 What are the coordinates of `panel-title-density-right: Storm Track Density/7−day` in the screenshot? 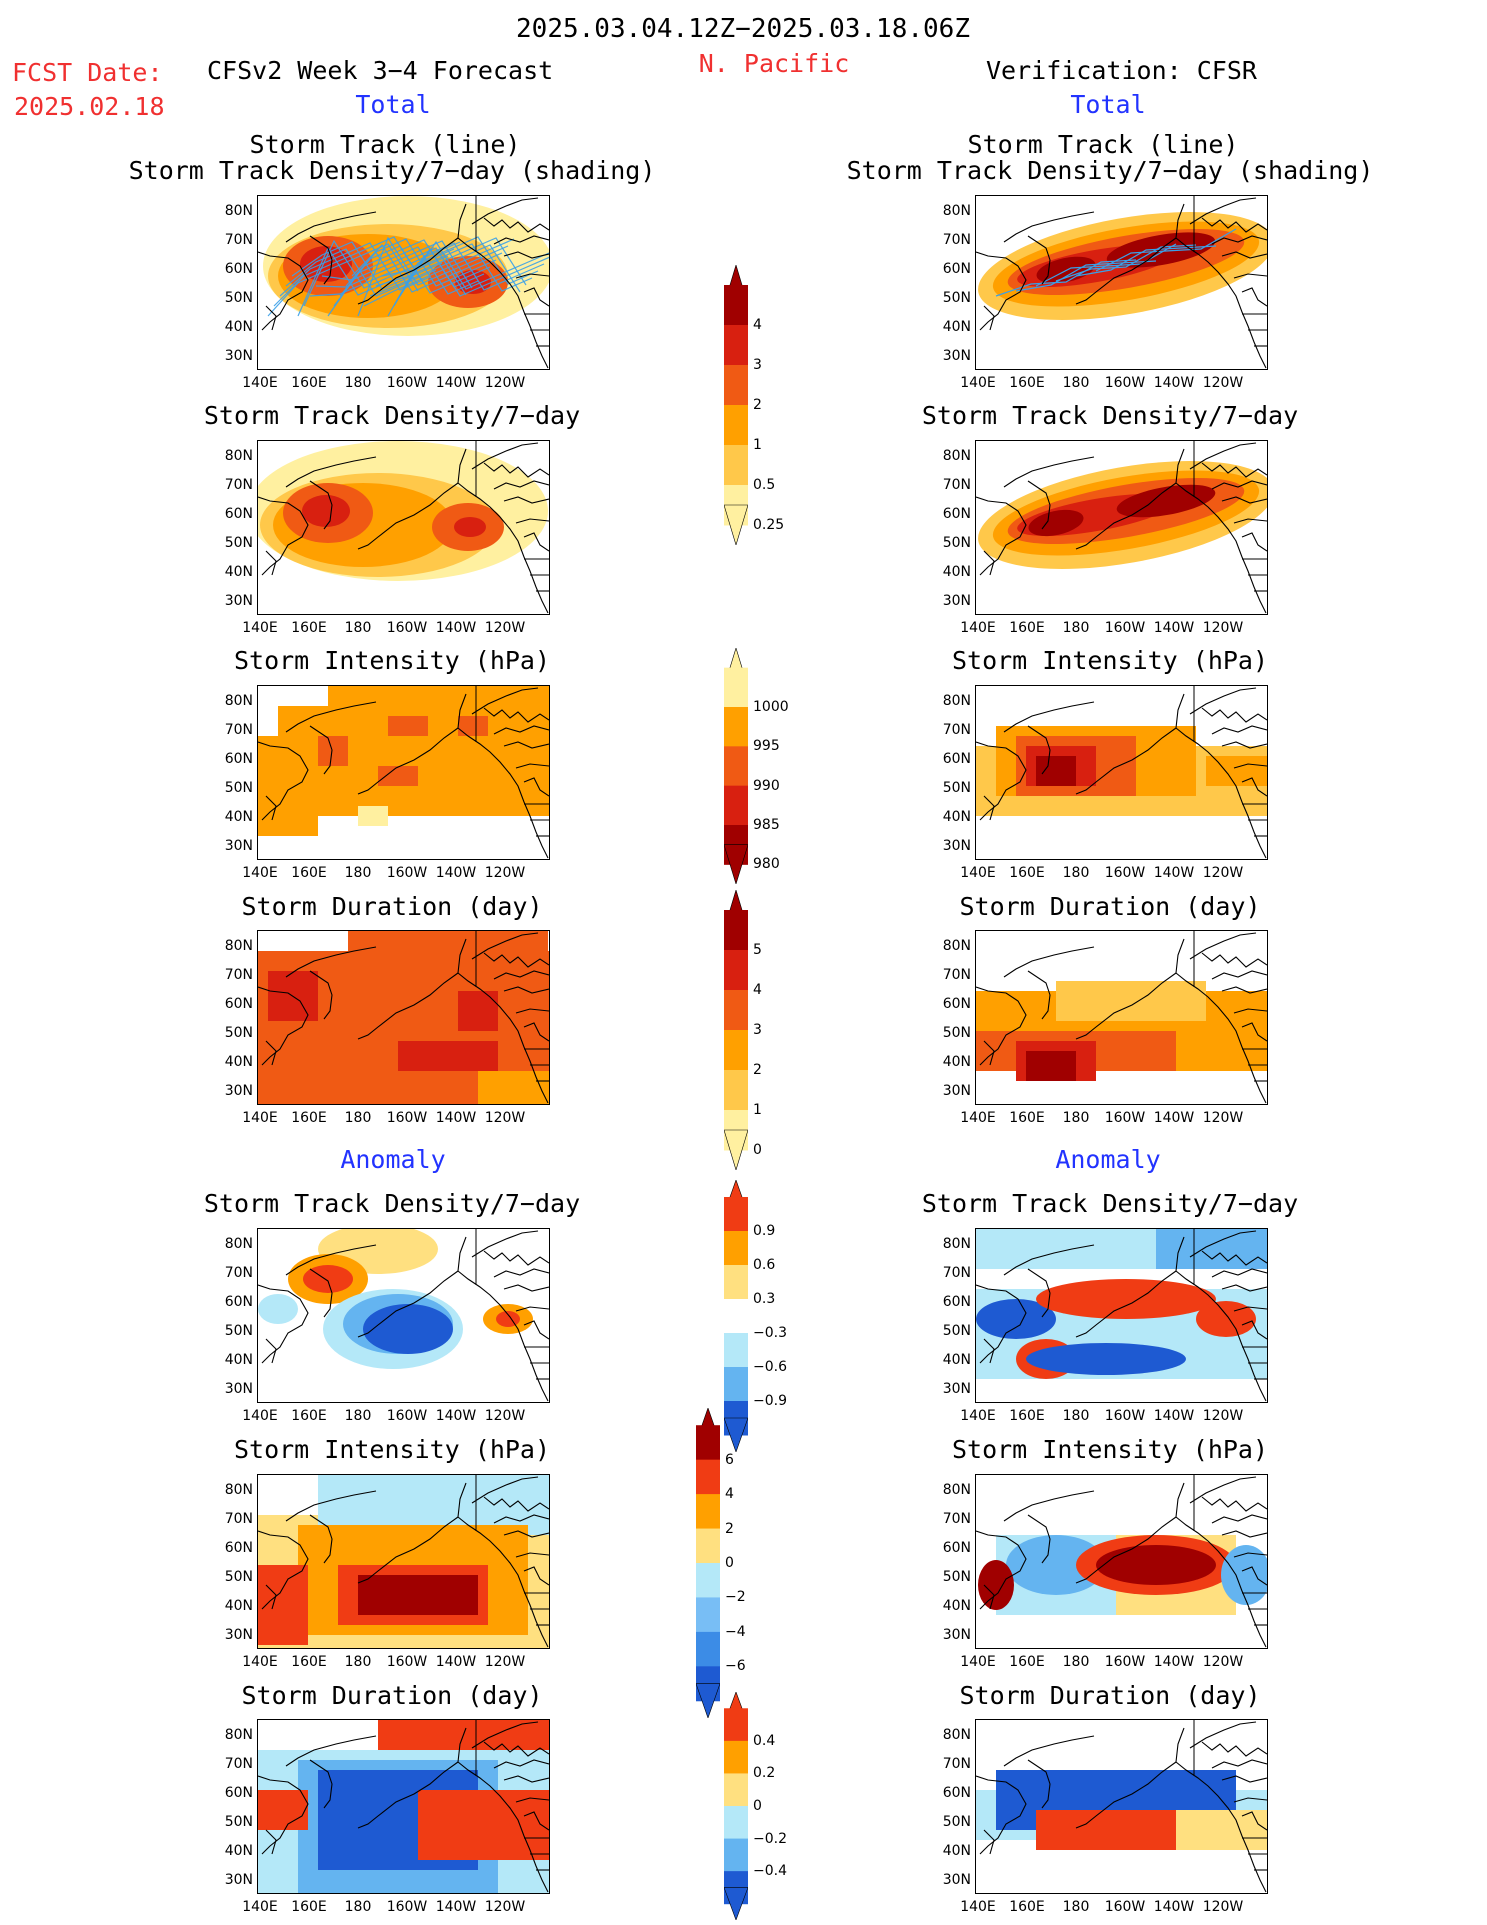 It's located at (1110, 415).